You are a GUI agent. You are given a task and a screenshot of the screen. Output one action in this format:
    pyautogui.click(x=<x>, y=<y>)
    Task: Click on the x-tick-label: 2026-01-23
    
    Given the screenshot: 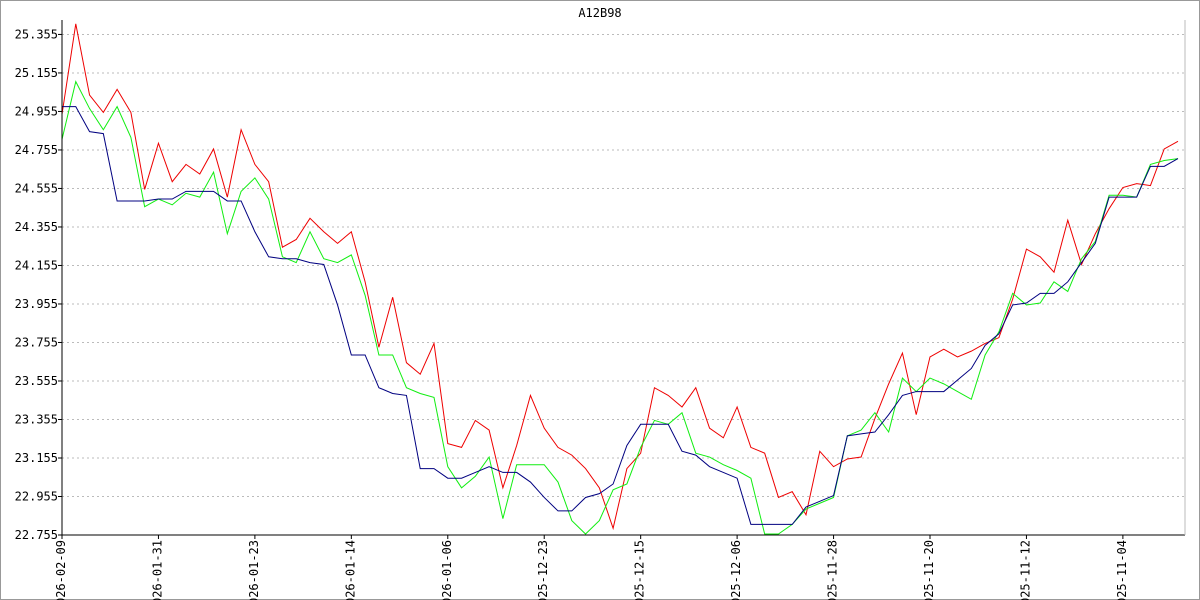 What is the action you would take?
    pyautogui.click(x=254, y=570)
    